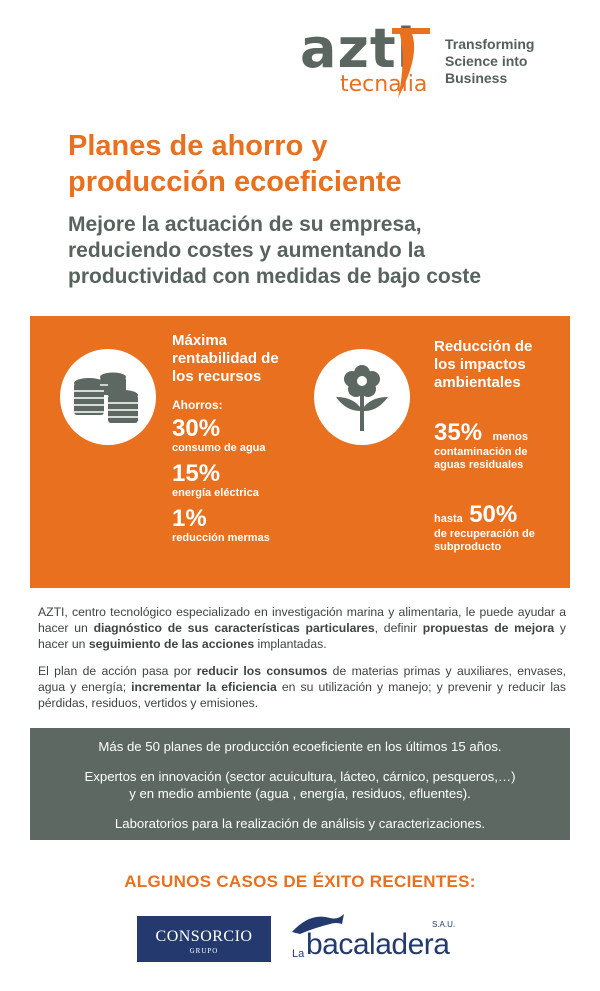 This screenshot has width=600, height=991. What do you see at coordinates (300, 881) in the screenshot?
I see `success-cases-heading: ALGUNOS CASOS DE ÉXITO RECIENTES:` at bounding box center [300, 881].